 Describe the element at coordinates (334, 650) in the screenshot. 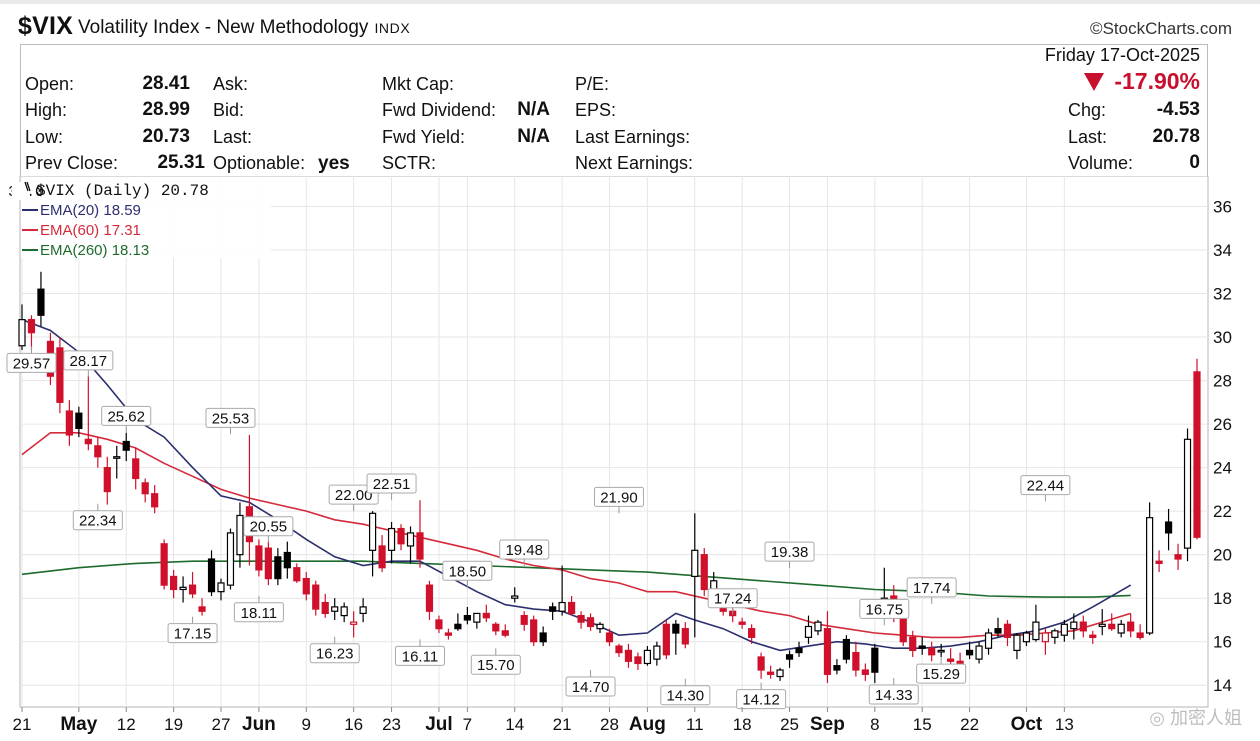

I see `price-annotation: 16.23` at that location.